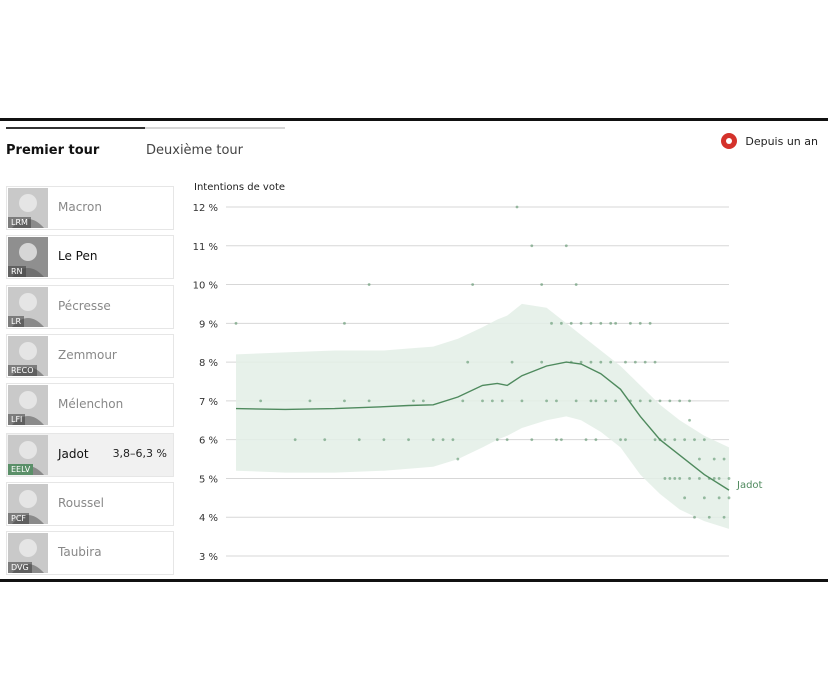 This screenshot has width=828, height=683. What do you see at coordinates (205, 247) in the screenshot?
I see `y-tick-label: 11 %` at bounding box center [205, 247].